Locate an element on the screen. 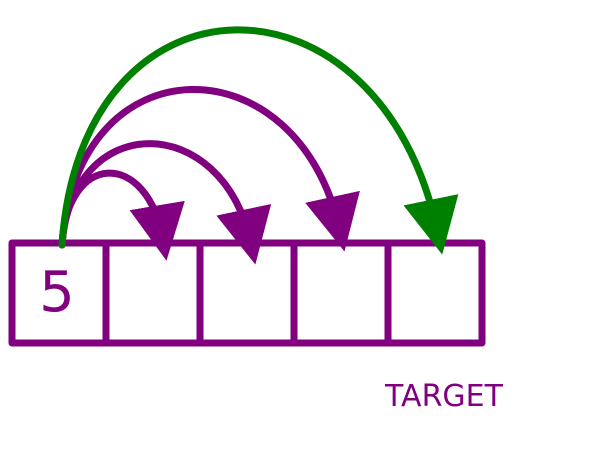  target-label: TARGET is located at coordinates (444, 396).